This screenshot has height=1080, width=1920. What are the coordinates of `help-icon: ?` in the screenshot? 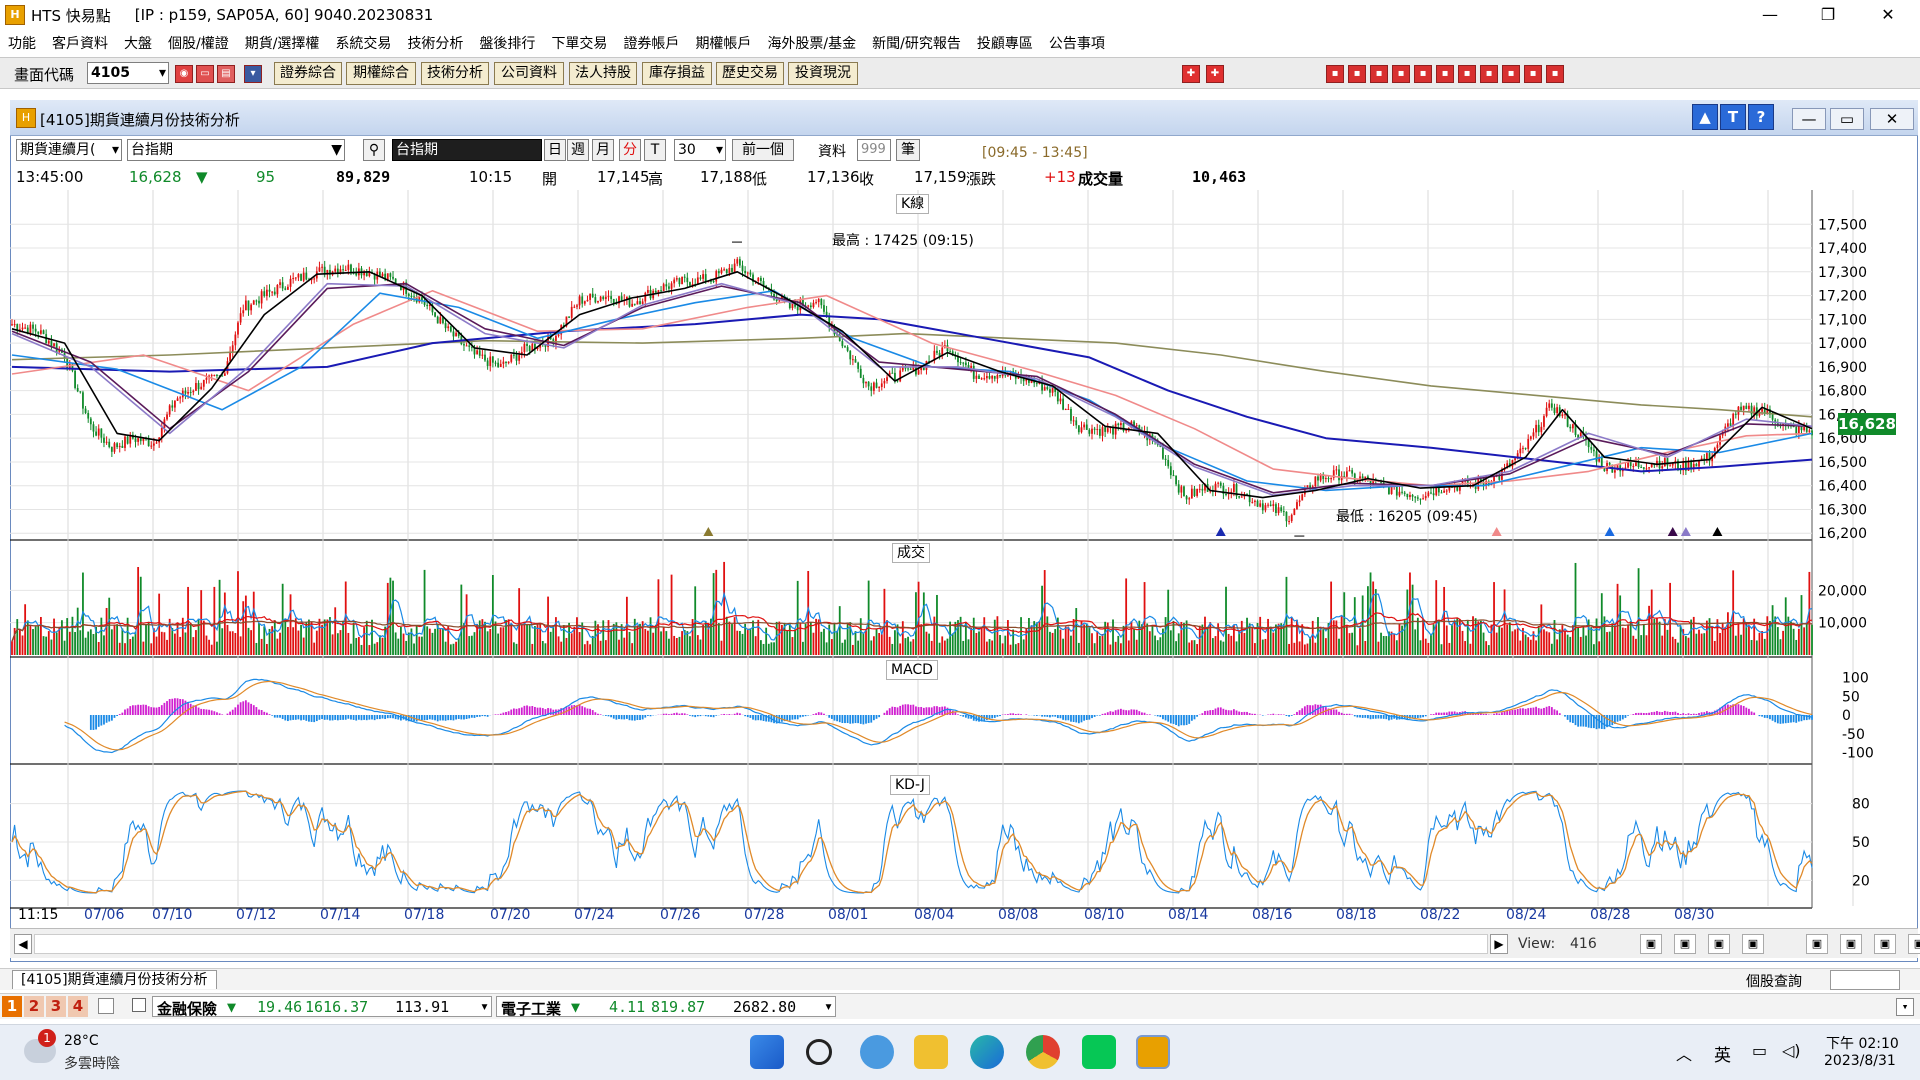 It's located at (1761, 117).